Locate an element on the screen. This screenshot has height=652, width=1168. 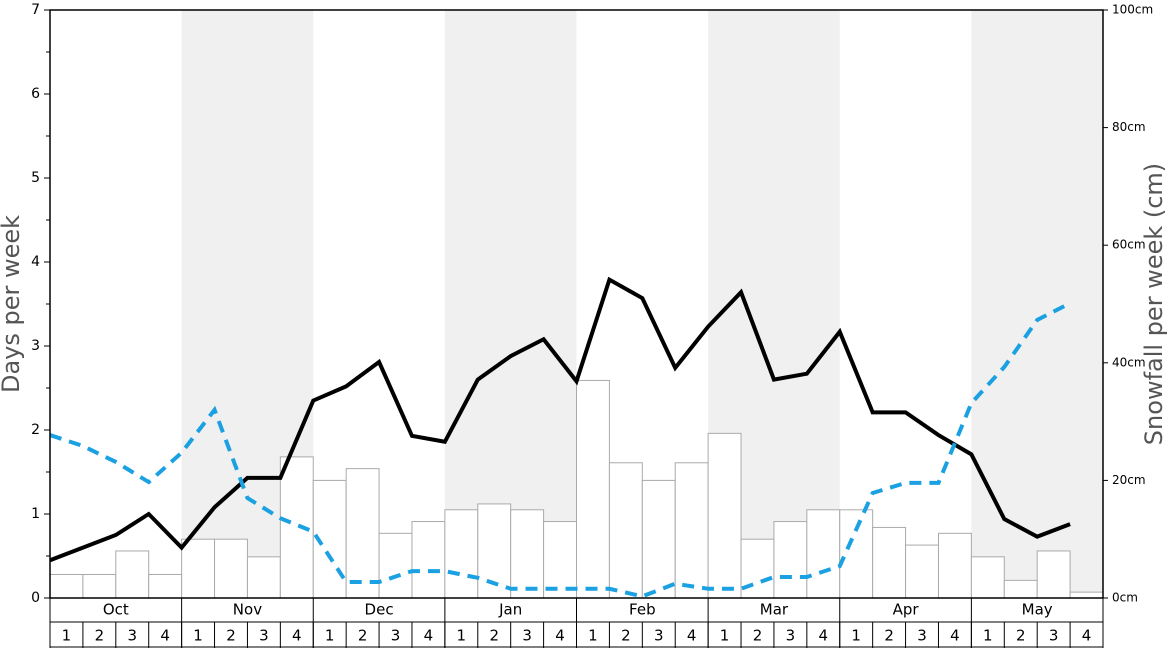
y-tick-label: 2 is located at coordinates (35, 430).